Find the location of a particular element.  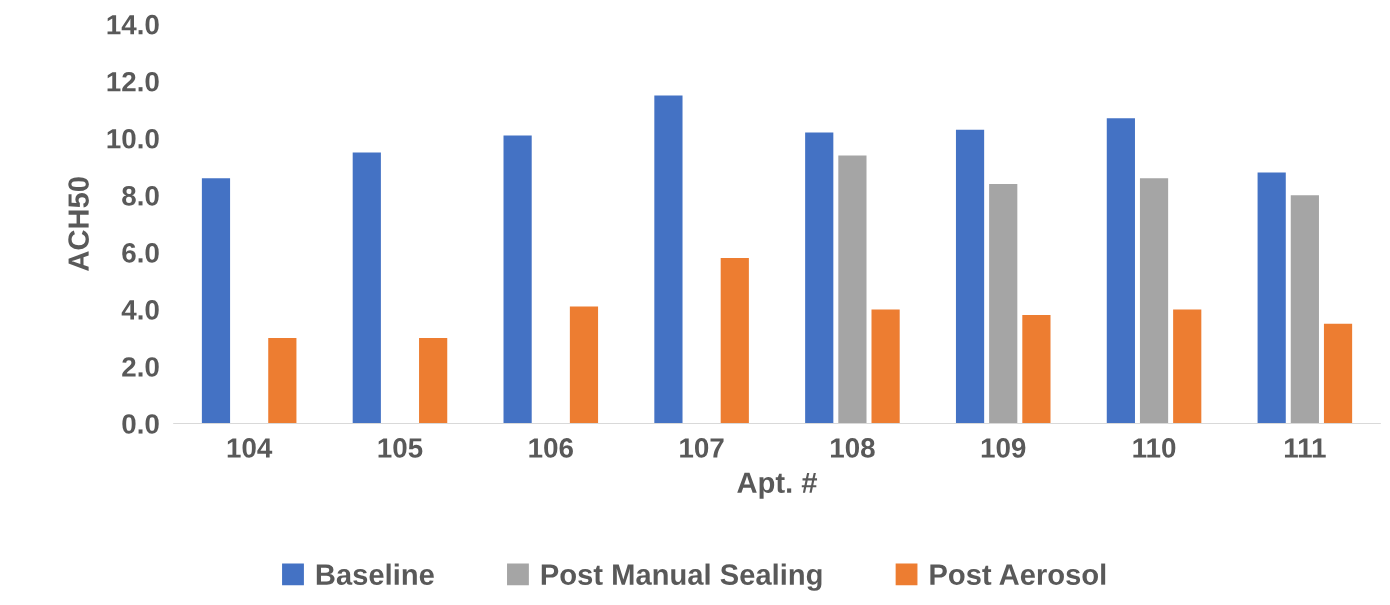

x-tick-label: 105 is located at coordinates (400, 448).